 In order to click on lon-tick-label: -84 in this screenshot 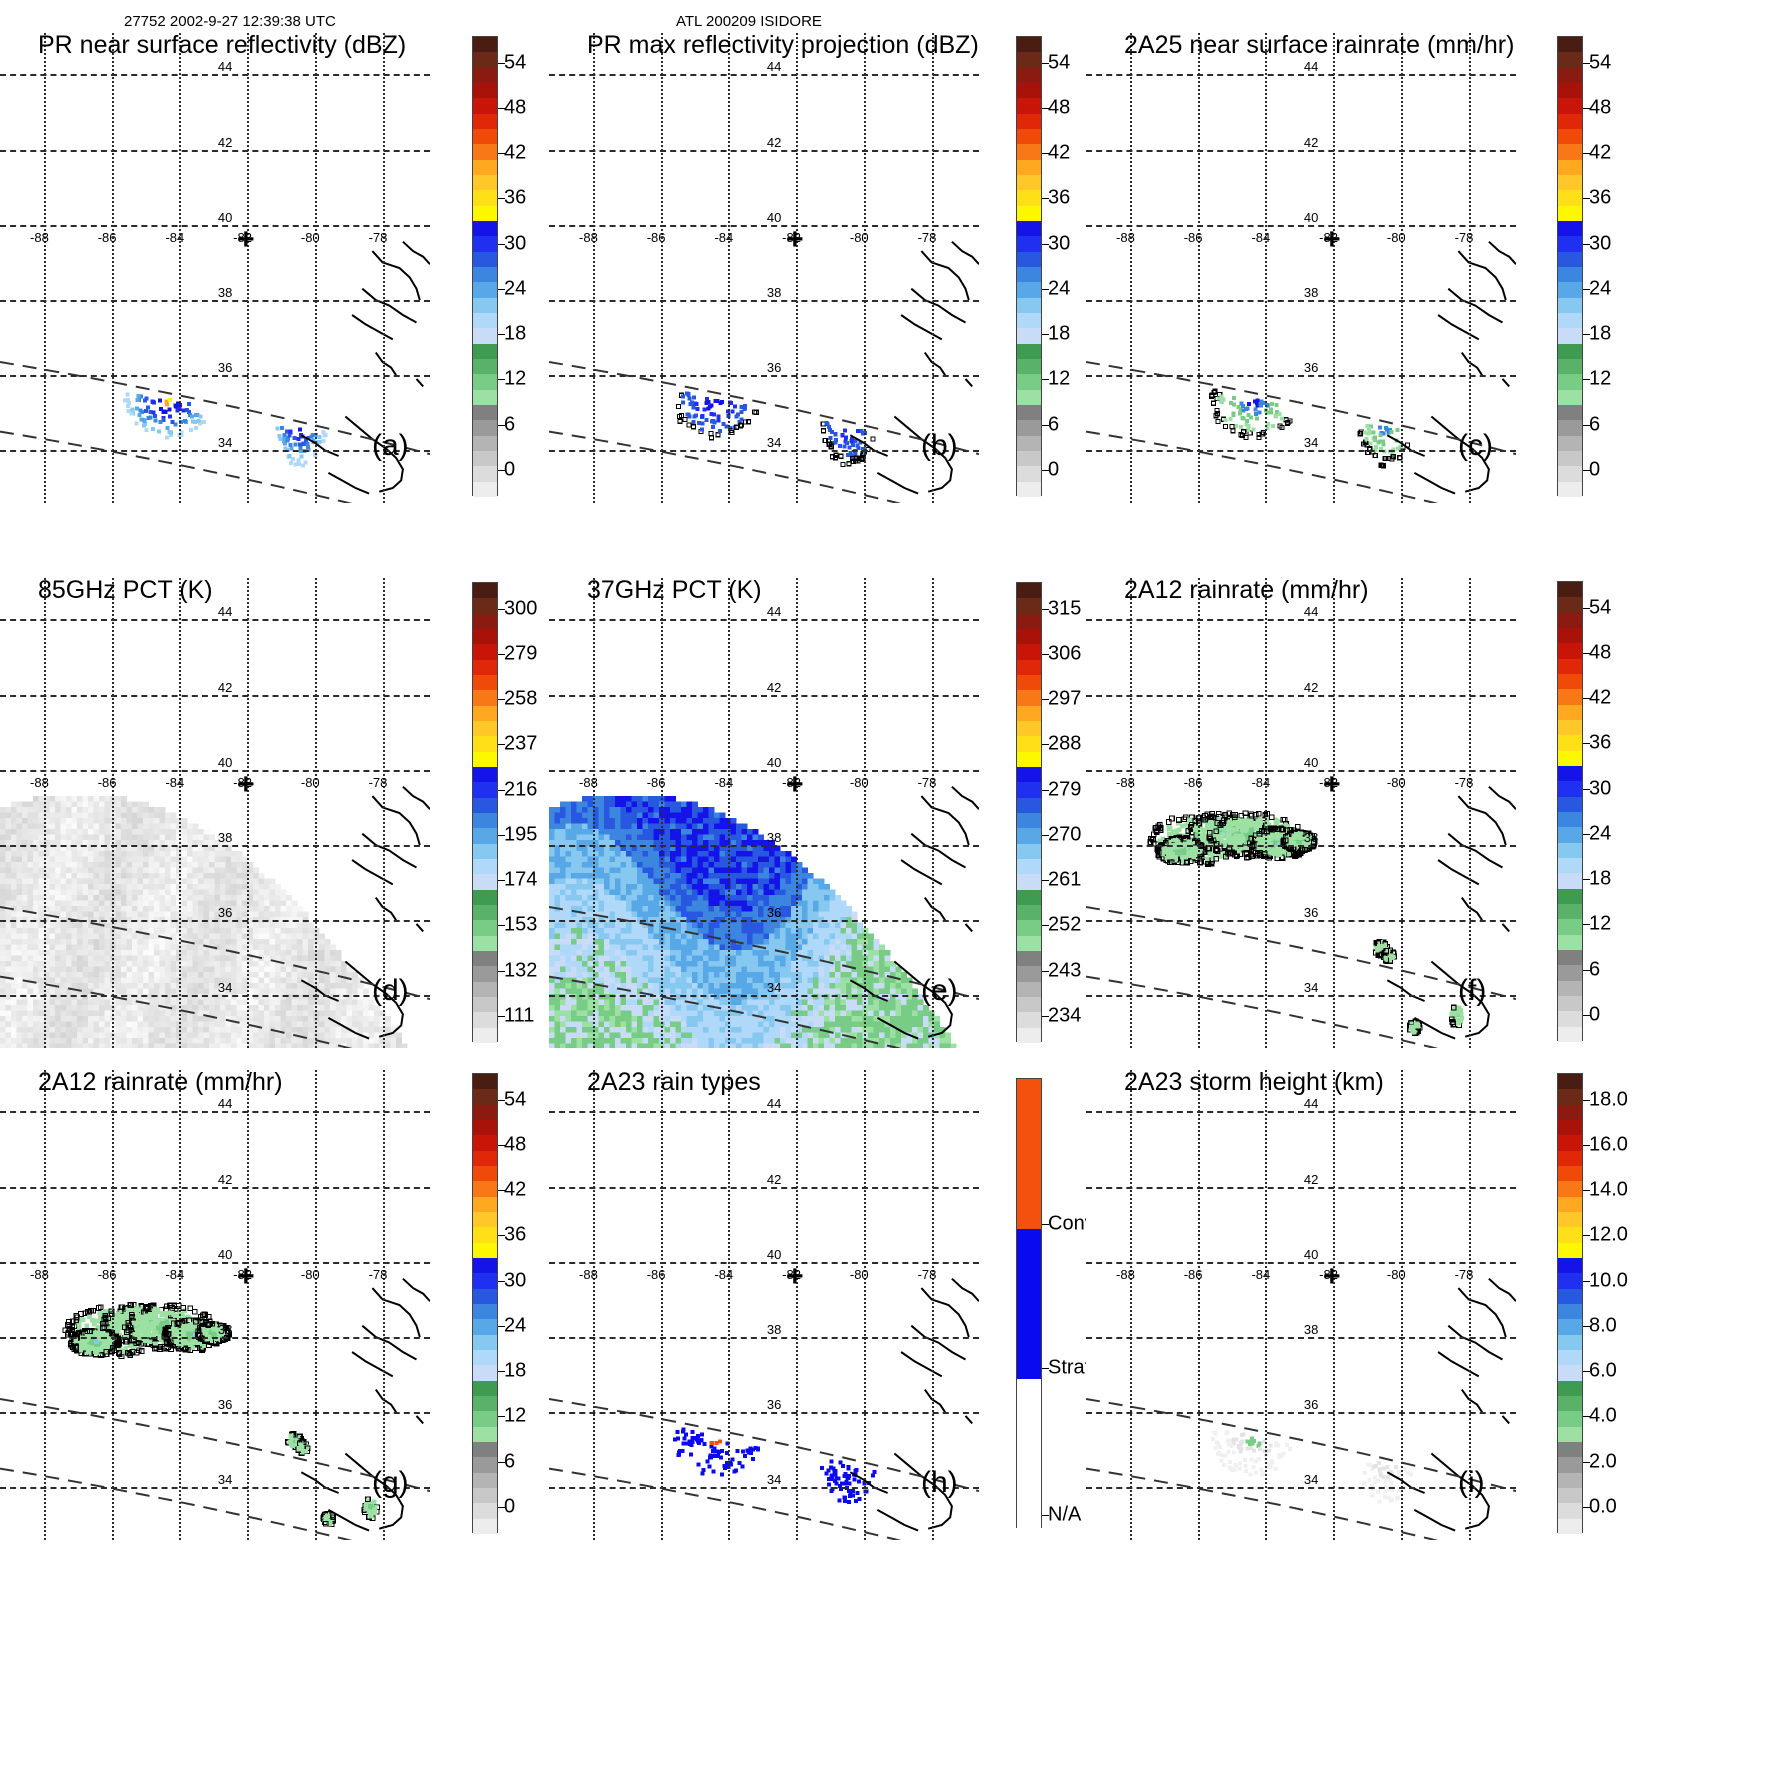, I will do `click(175, 782)`.